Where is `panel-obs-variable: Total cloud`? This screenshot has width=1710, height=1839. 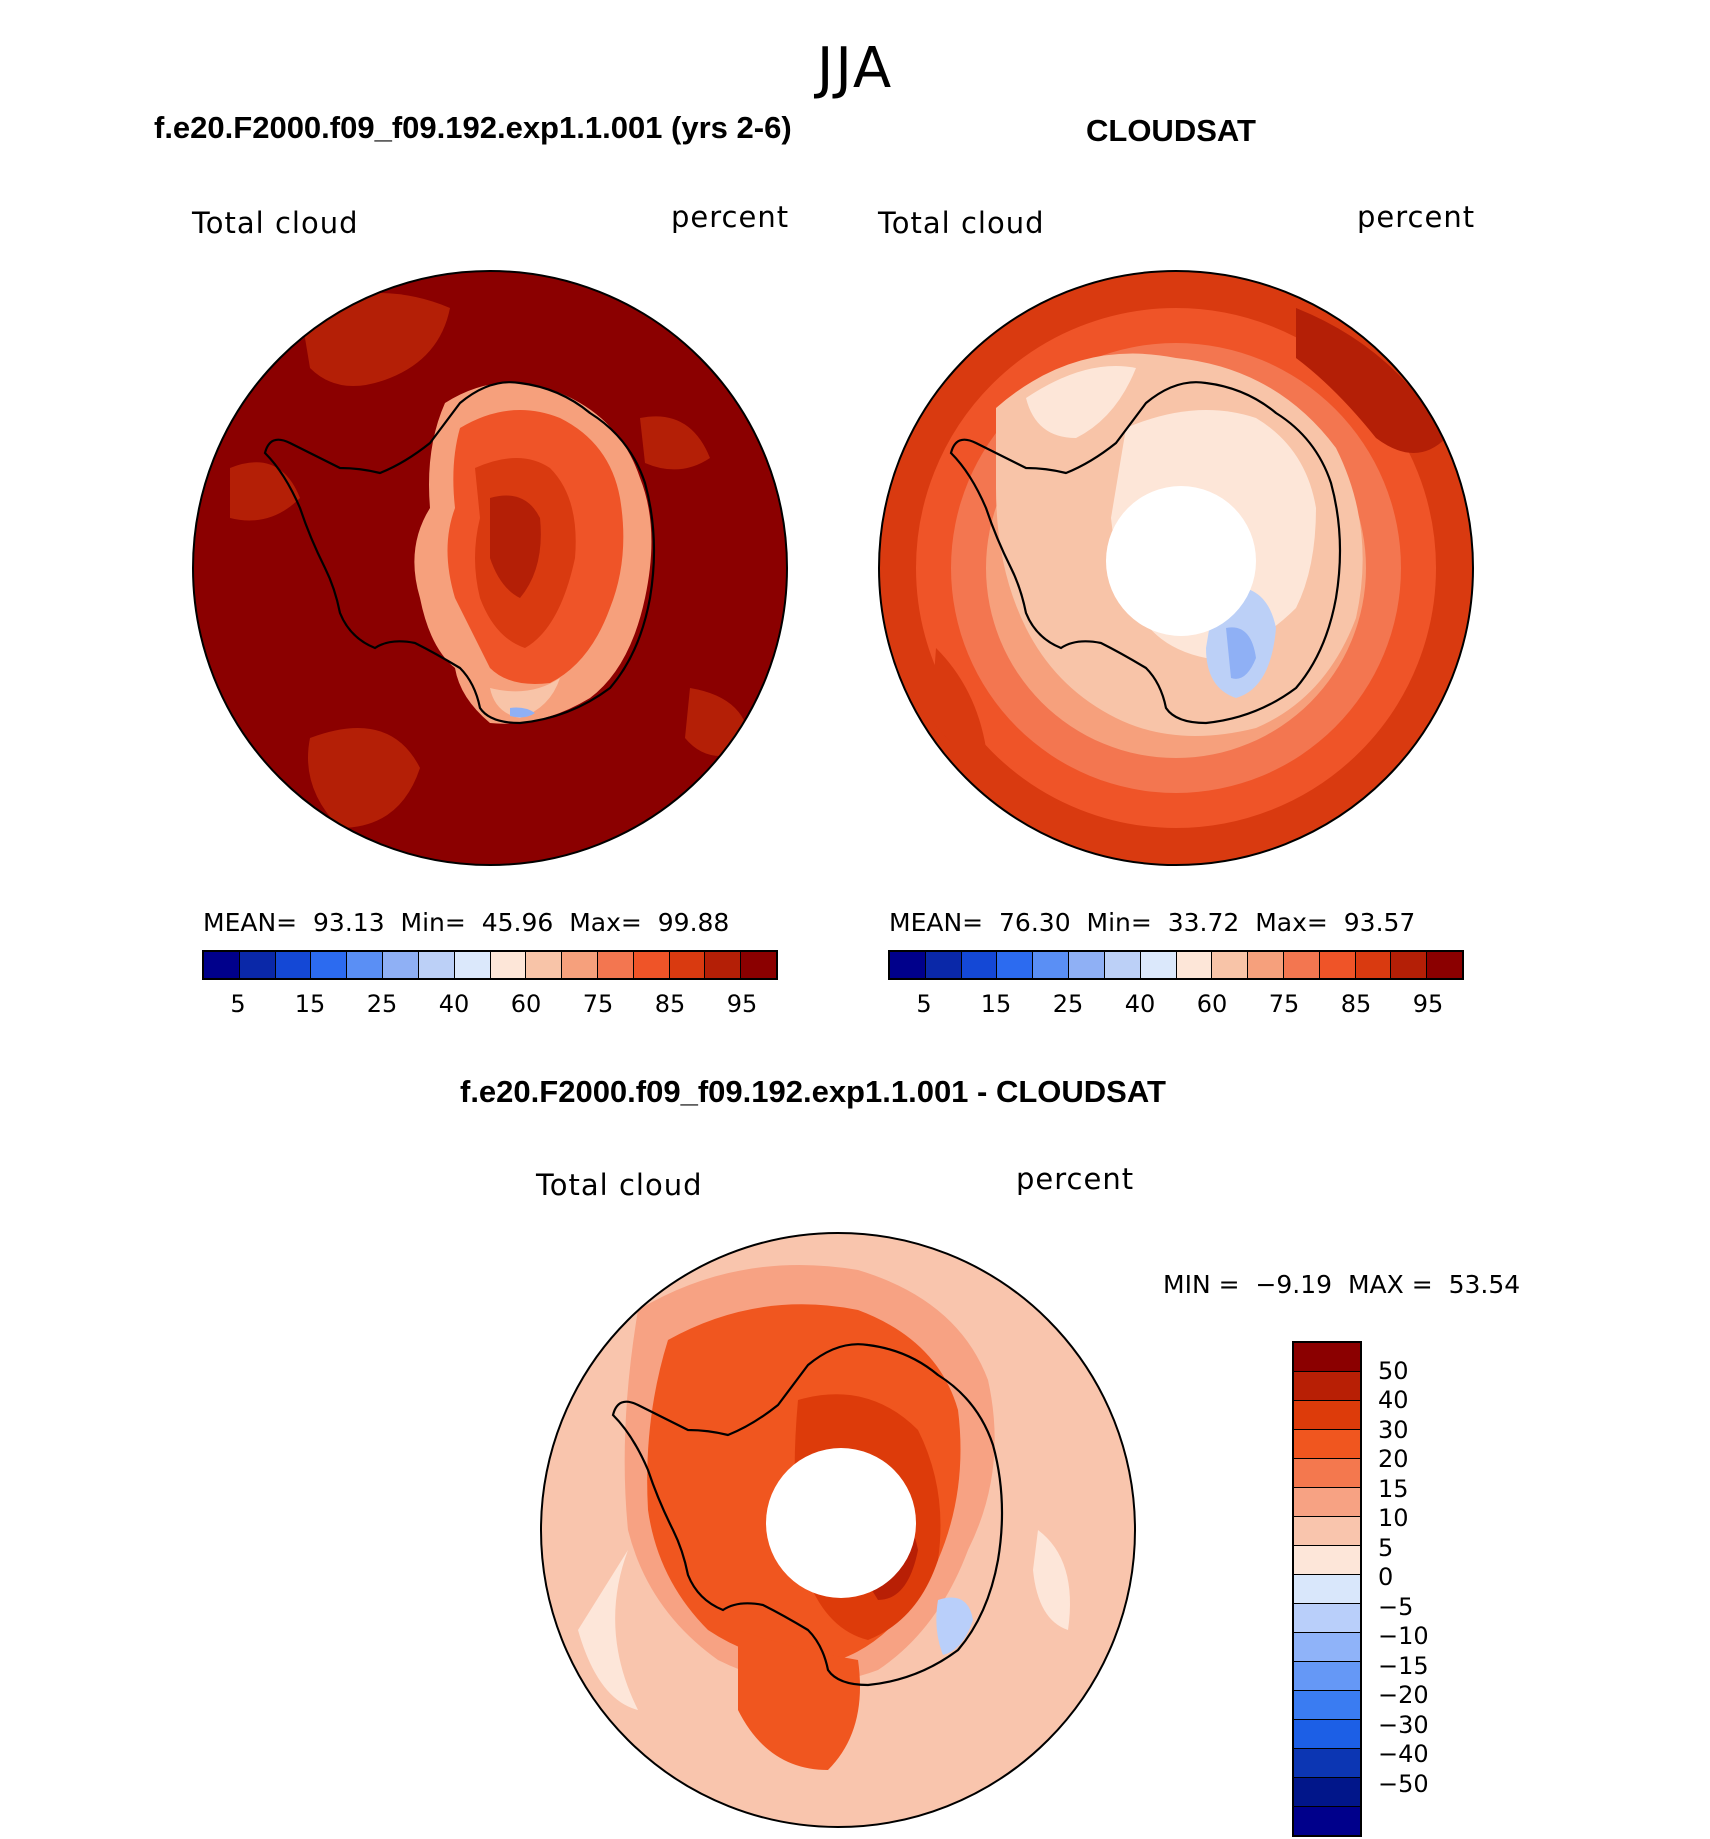
panel-obs-variable: Total cloud is located at coordinates (961, 223).